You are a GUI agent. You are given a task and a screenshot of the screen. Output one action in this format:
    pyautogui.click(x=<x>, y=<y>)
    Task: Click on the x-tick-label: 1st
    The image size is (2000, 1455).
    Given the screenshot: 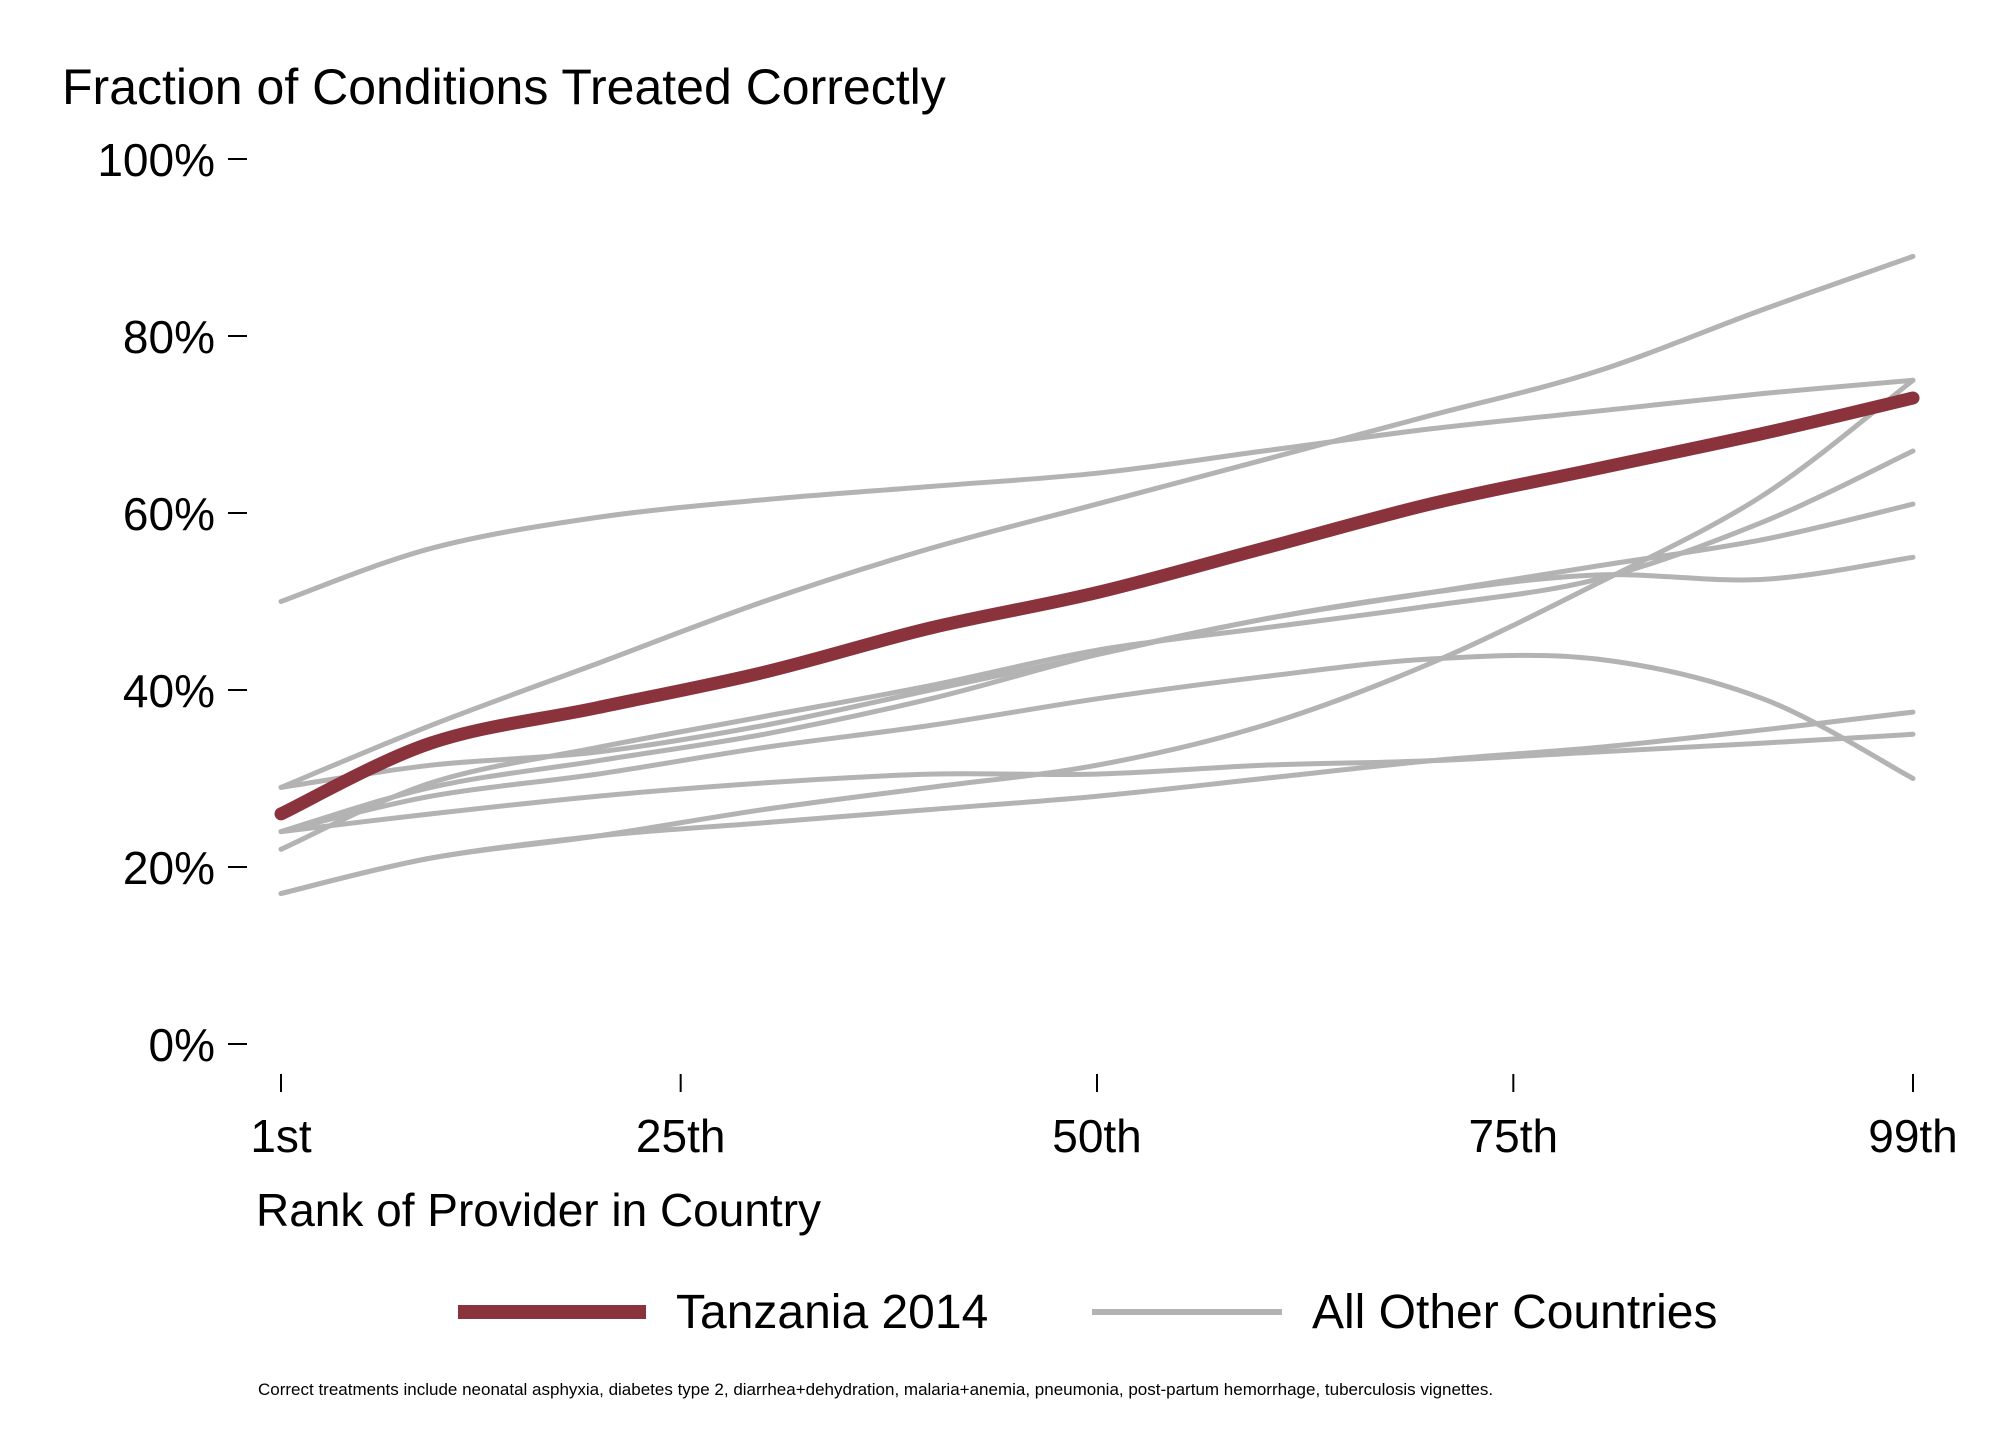 What is the action you would take?
    pyautogui.click(x=281, y=1136)
    